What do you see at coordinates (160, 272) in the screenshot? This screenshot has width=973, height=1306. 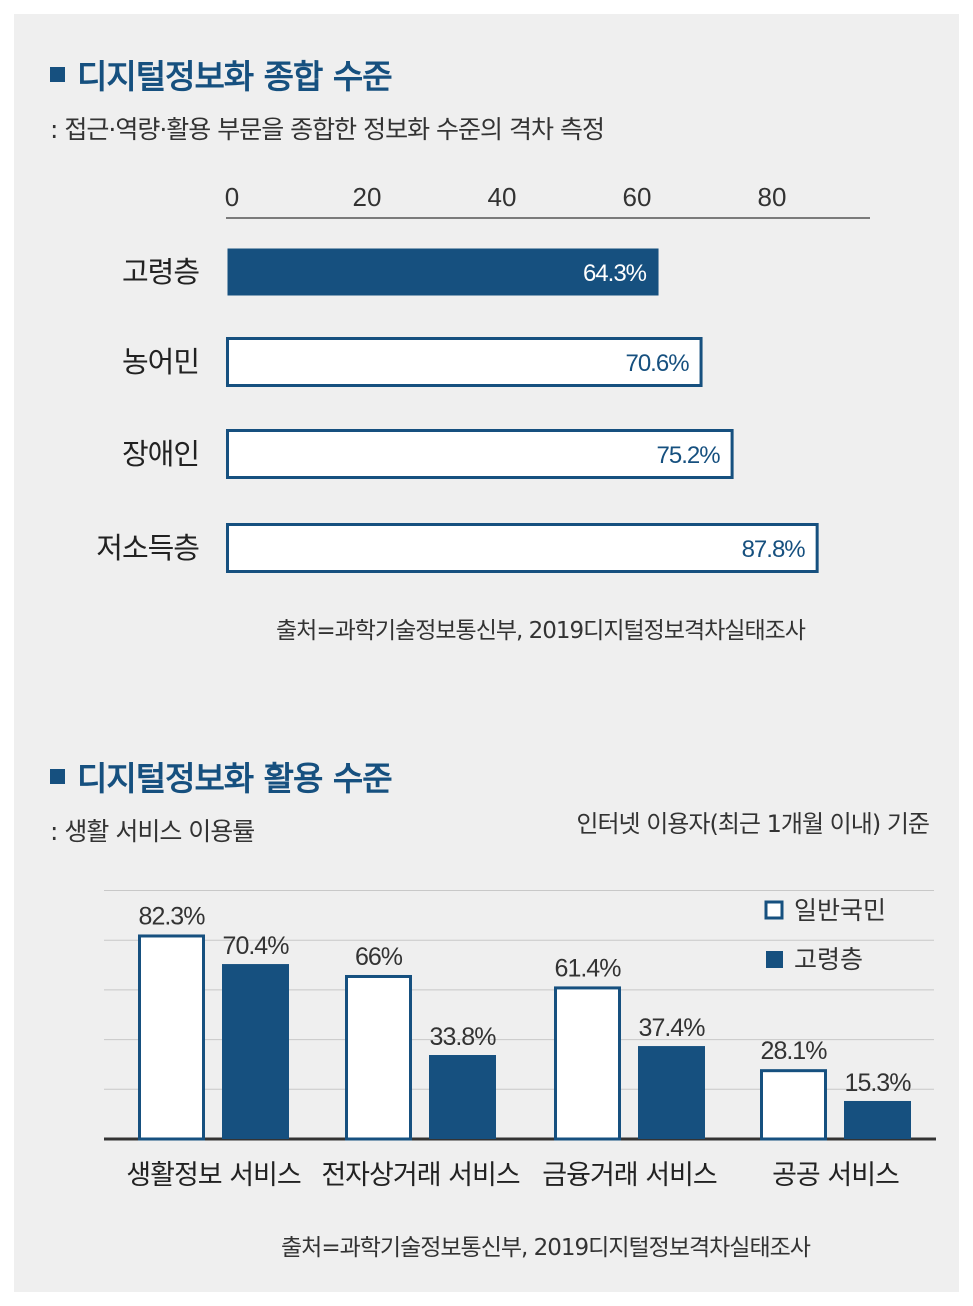 I see `category-label: 고령층` at bounding box center [160, 272].